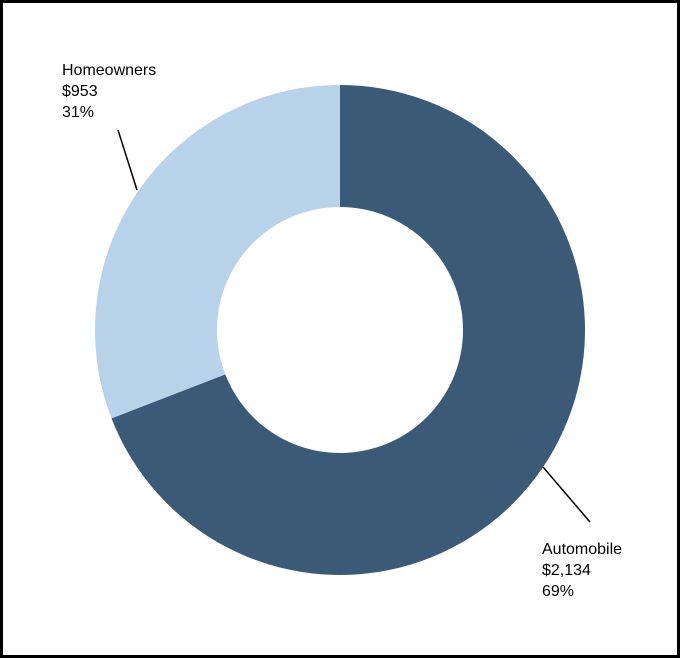 Image resolution: width=680 pixels, height=658 pixels. What do you see at coordinates (127, 160) in the screenshot?
I see `leader-line-homeowners` at bounding box center [127, 160].